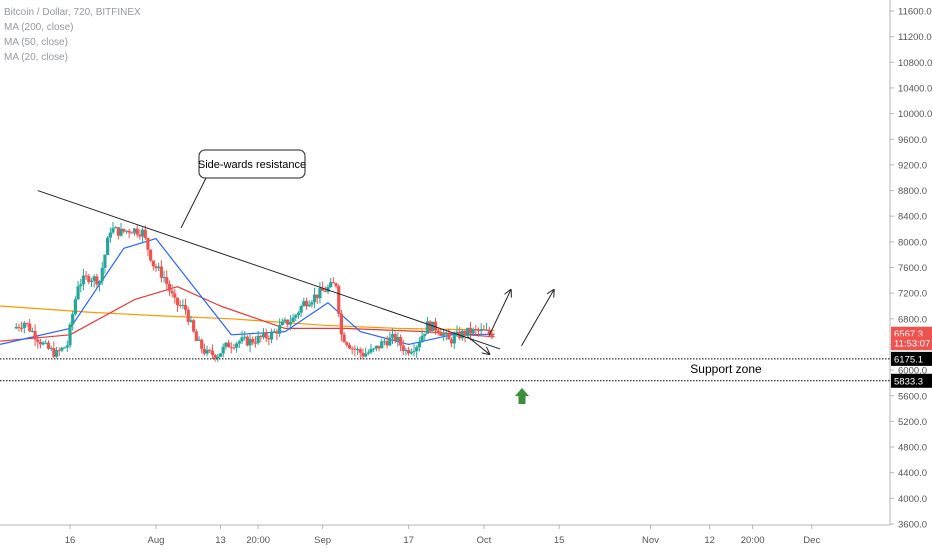  Describe the element at coordinates (252, 164) in the screenshot. I see `callout-box` at that location.